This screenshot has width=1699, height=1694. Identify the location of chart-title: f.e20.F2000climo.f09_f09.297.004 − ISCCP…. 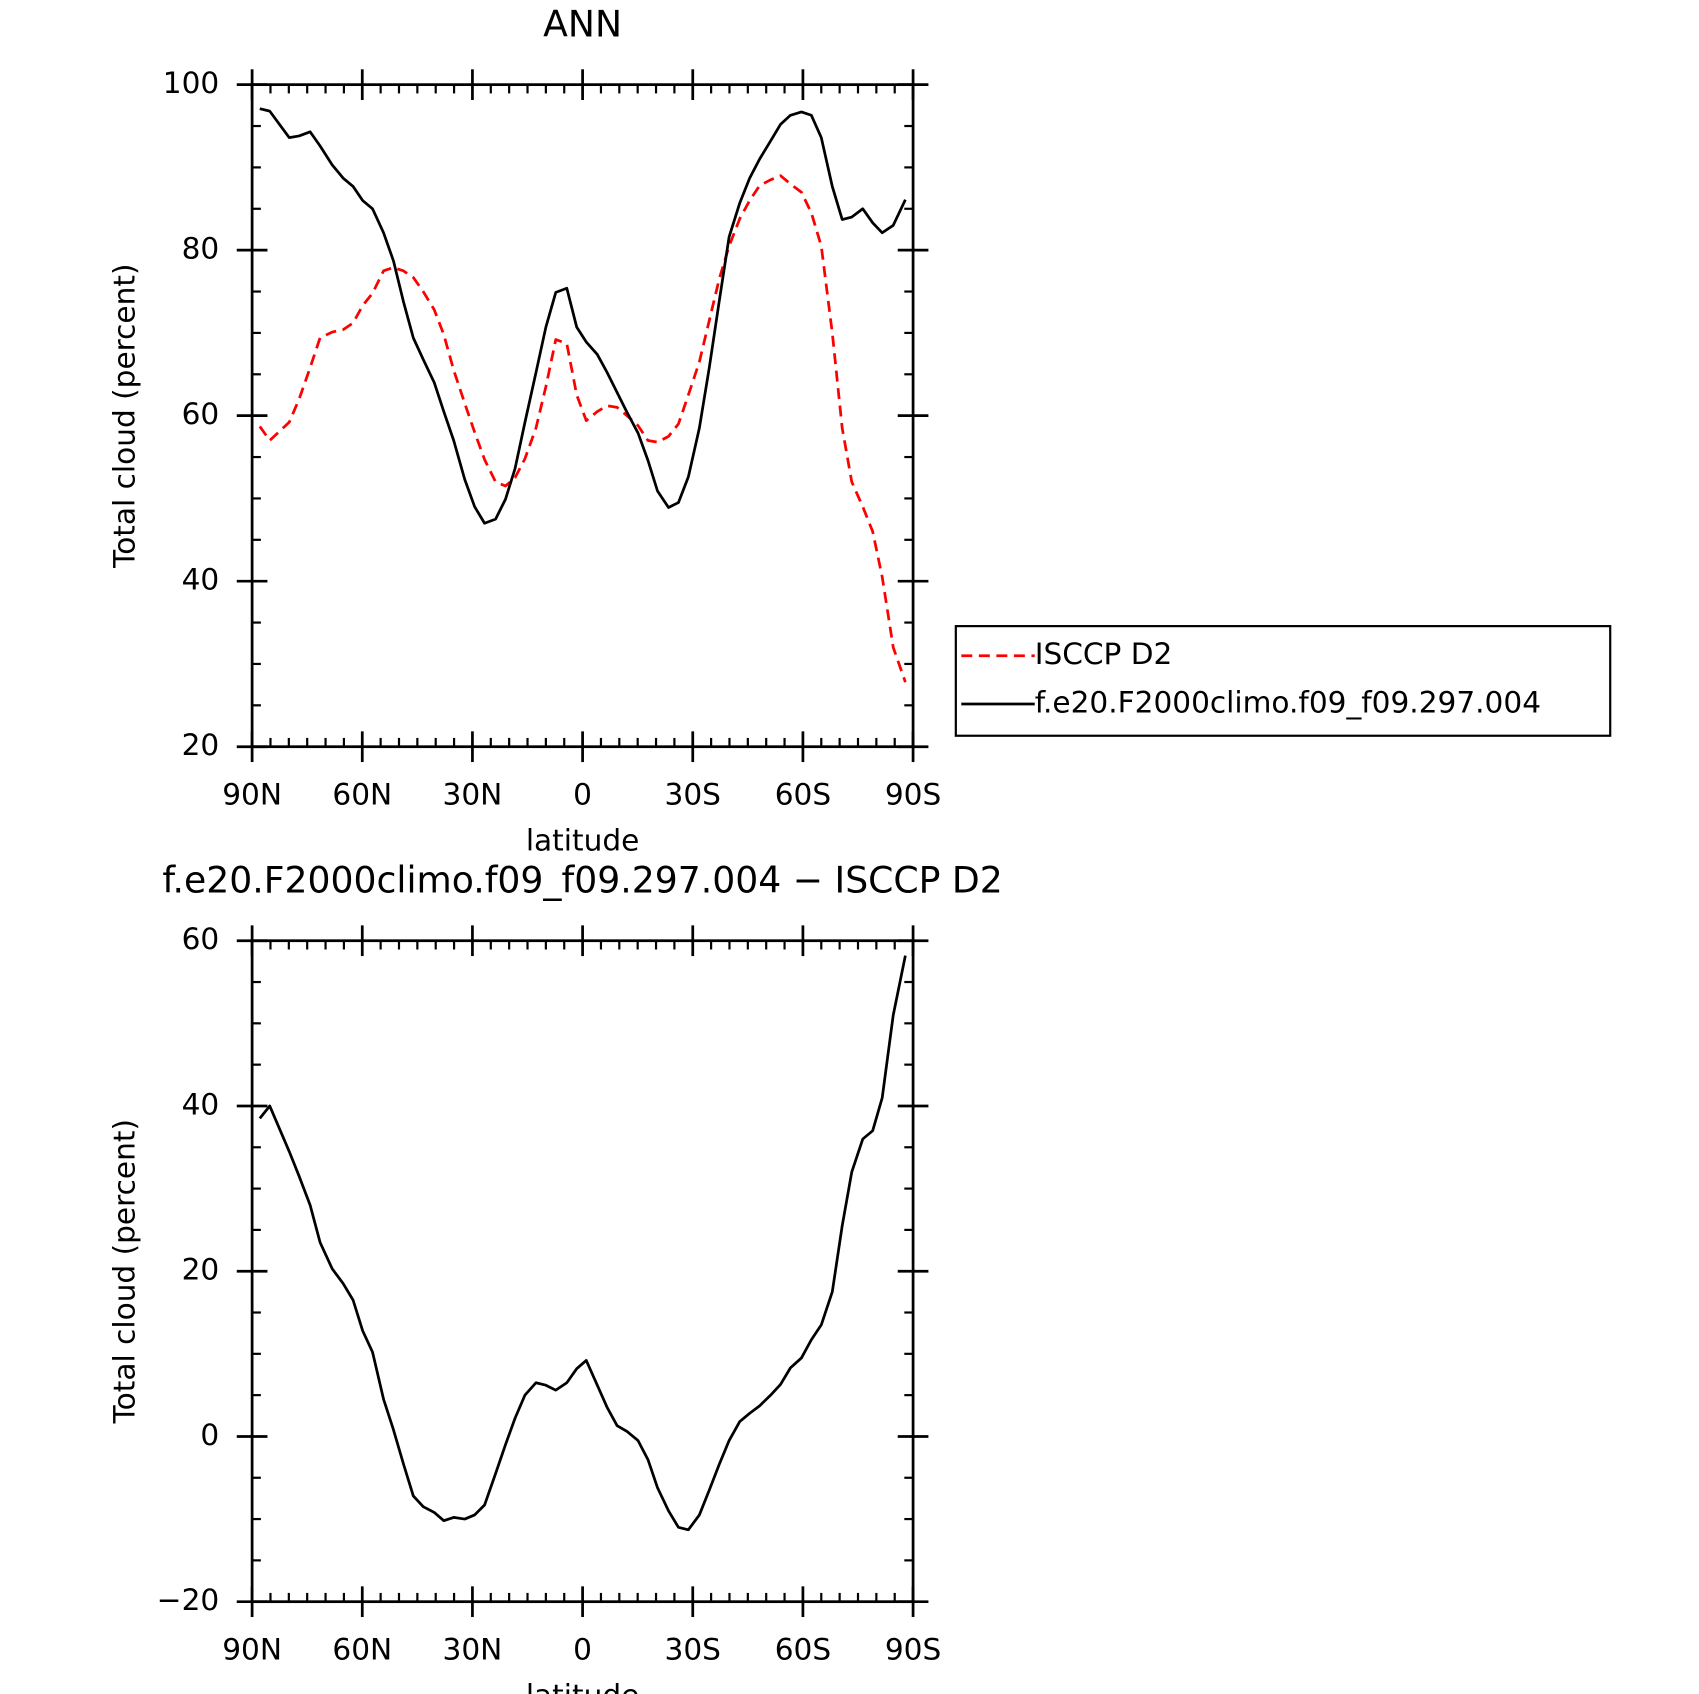
(582, 880).